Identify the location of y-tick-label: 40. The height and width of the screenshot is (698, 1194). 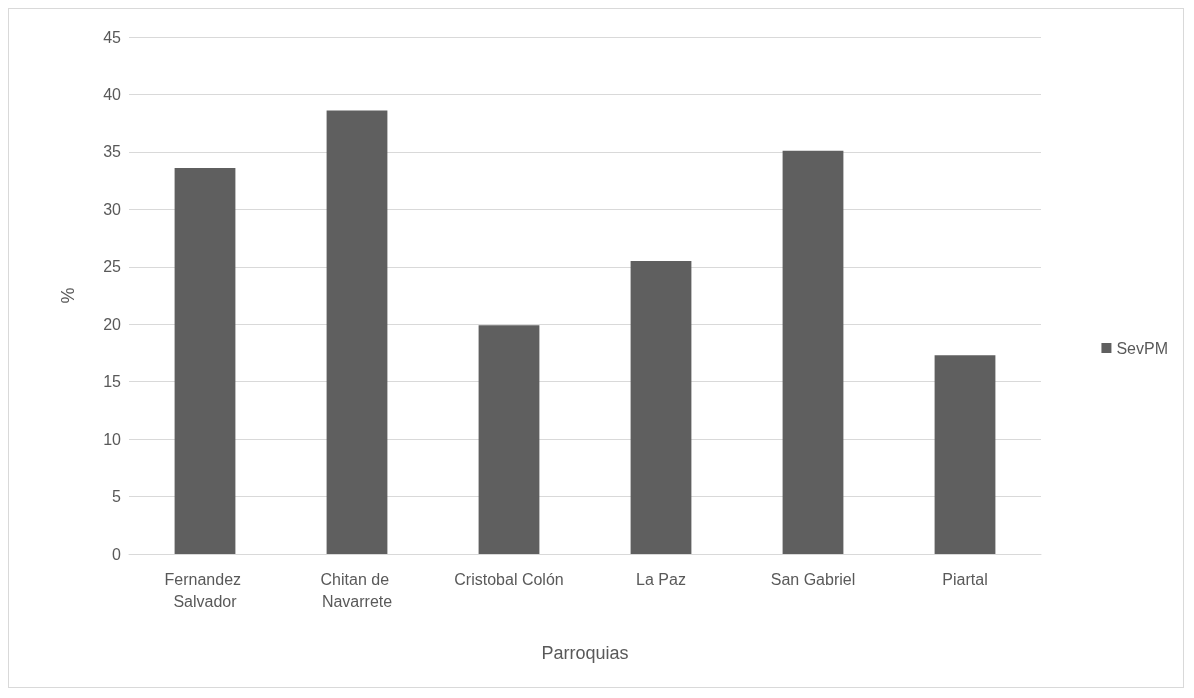
(112, 94).